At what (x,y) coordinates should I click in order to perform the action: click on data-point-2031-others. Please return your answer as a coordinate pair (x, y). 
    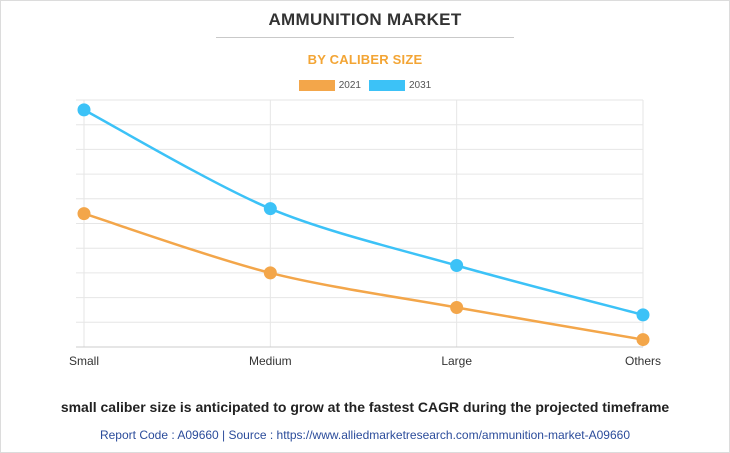
    Looking at the image, I should click on (643, 315).